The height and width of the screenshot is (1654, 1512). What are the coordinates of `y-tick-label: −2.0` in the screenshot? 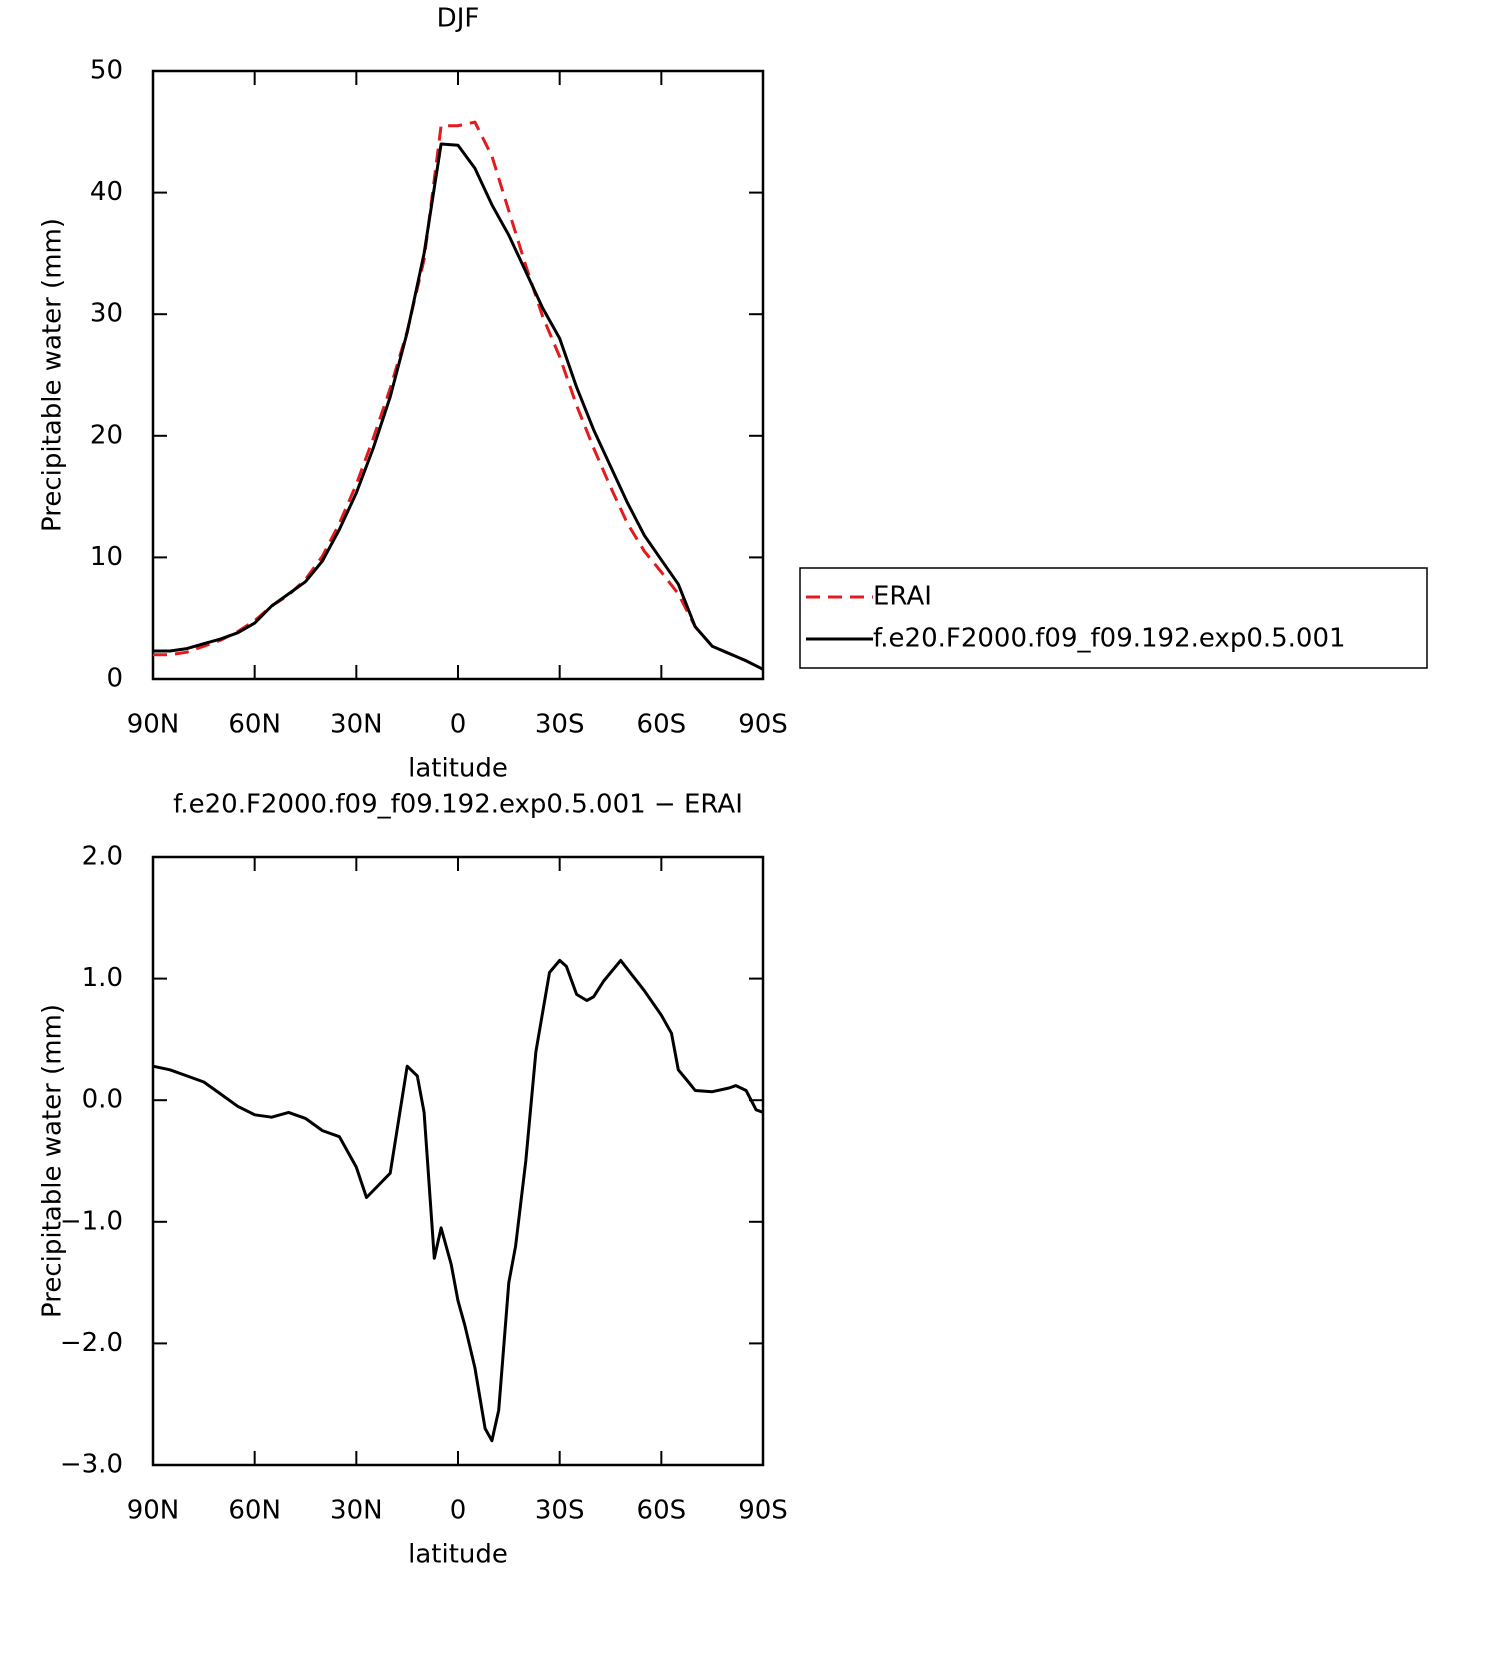 It's located at (91, 1343).